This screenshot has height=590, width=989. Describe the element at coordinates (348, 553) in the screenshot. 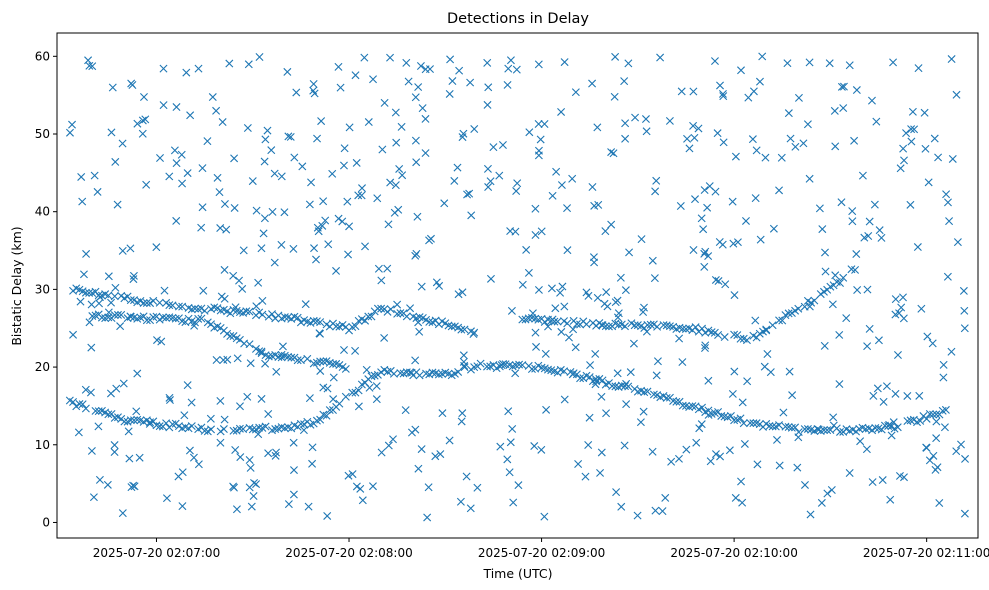

I see `x-tick-label: 2025-07-20 02:08:00` at that location.